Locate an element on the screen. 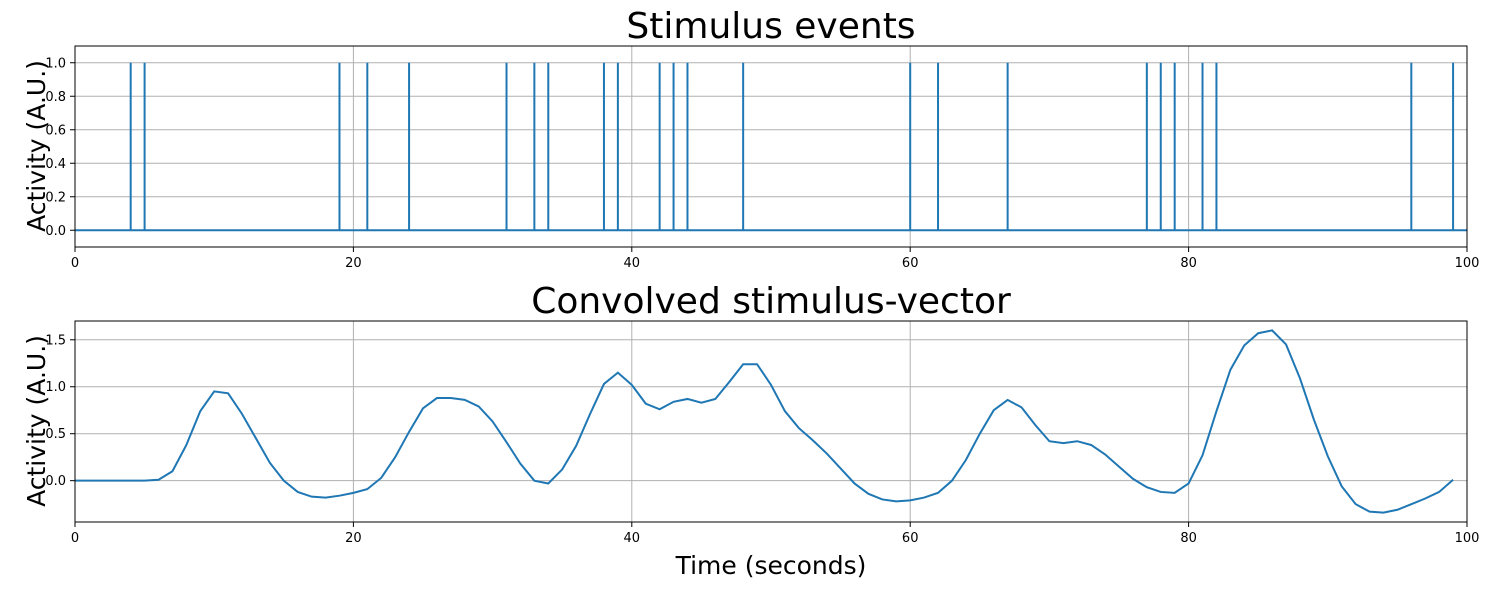  y-tick-label: 0.4 is located at coordinates (55, 164).